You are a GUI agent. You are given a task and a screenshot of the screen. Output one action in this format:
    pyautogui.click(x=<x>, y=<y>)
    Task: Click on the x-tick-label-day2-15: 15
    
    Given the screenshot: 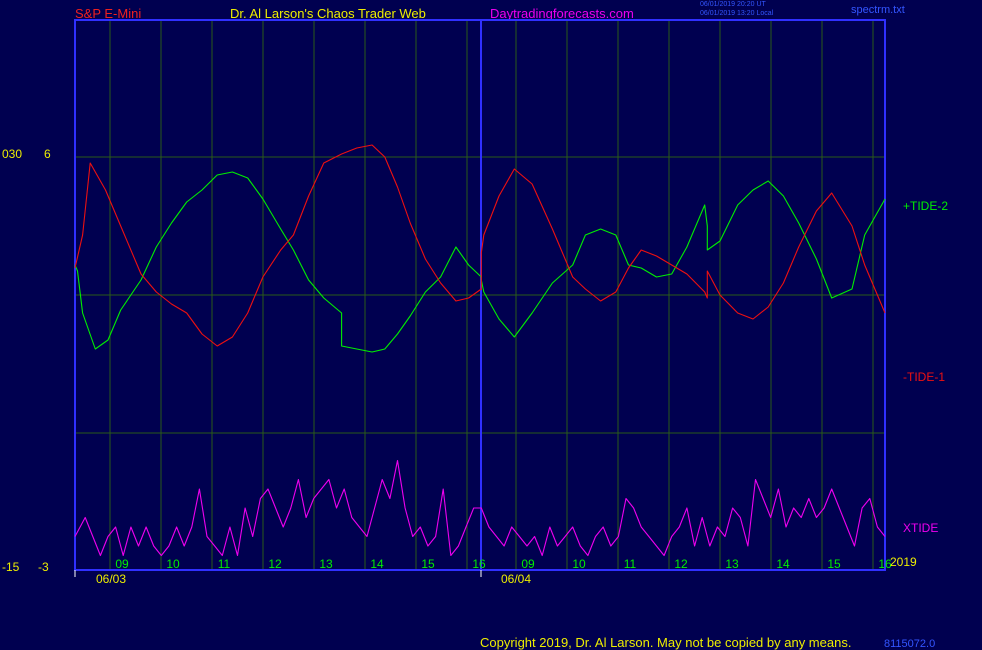 What is the action you would take?
    pyautogui.click(x=834, y=564)
    